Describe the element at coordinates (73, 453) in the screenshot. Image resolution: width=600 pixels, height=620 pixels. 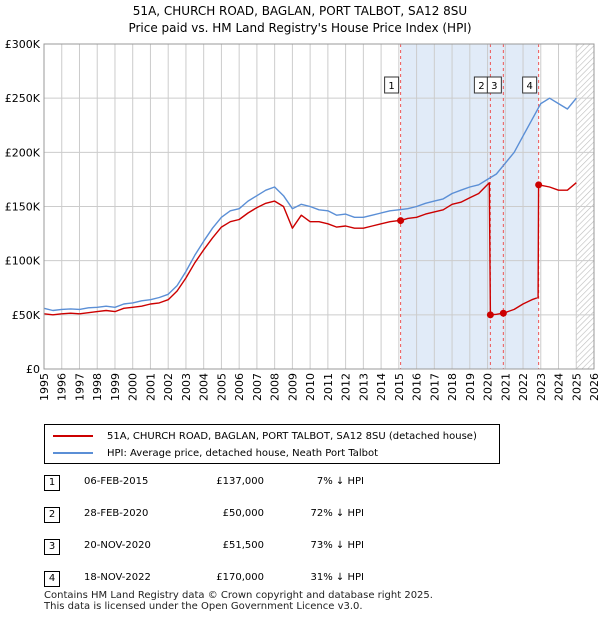
I see `legend-swatch-hpi` at that location.